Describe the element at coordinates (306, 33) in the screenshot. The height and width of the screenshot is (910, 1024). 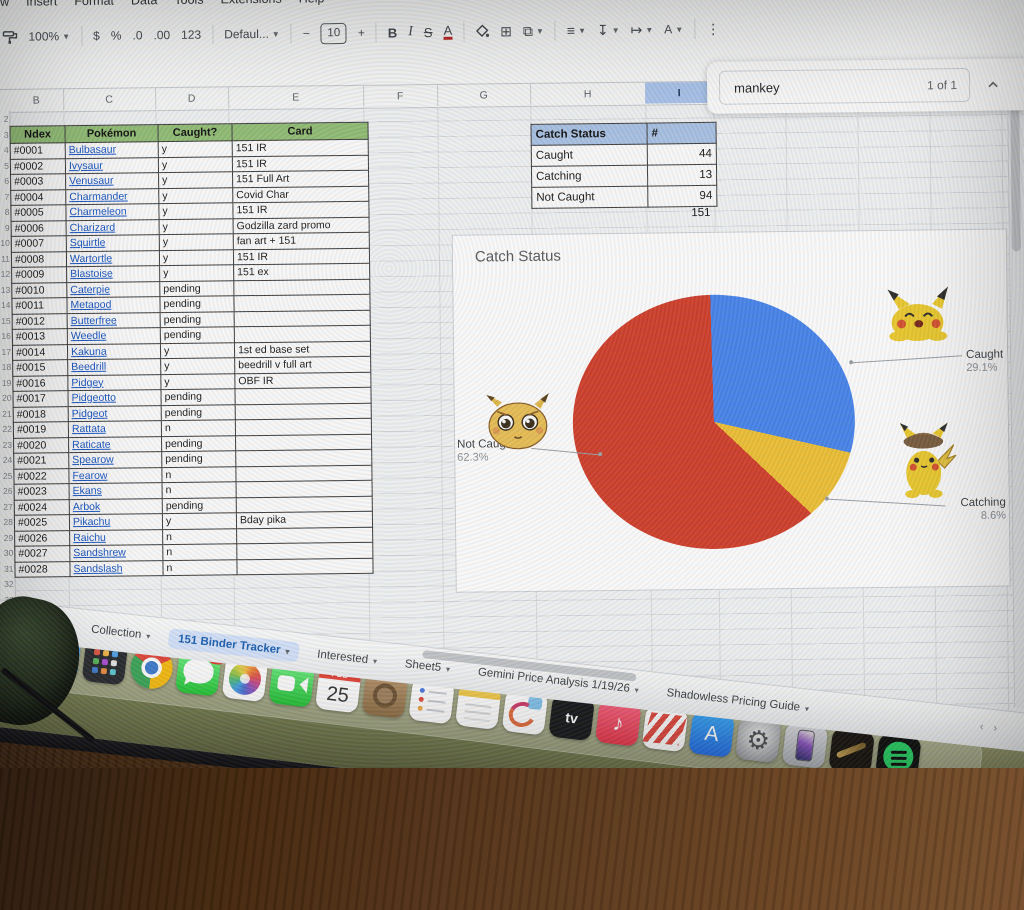
I see `decrease-font-size-button: −` at that location.